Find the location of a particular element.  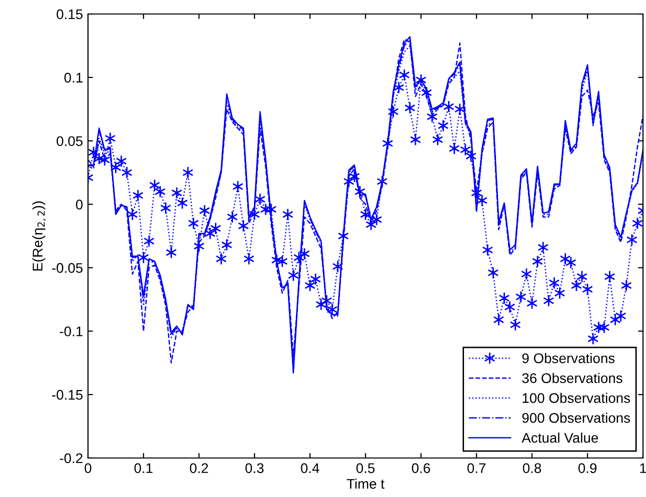

x-tick-label: 0.2 is located at coordinates (199, 468).